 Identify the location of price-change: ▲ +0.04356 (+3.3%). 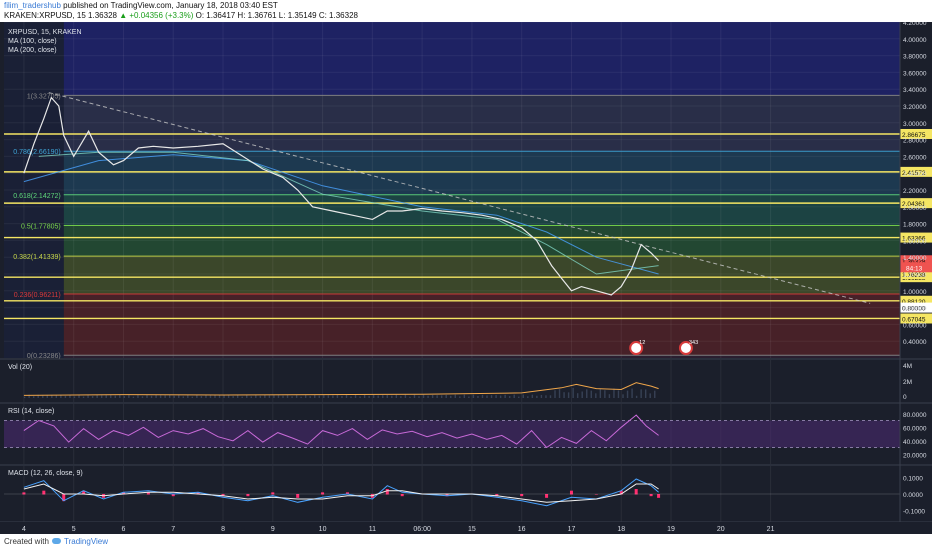
(156, 15).